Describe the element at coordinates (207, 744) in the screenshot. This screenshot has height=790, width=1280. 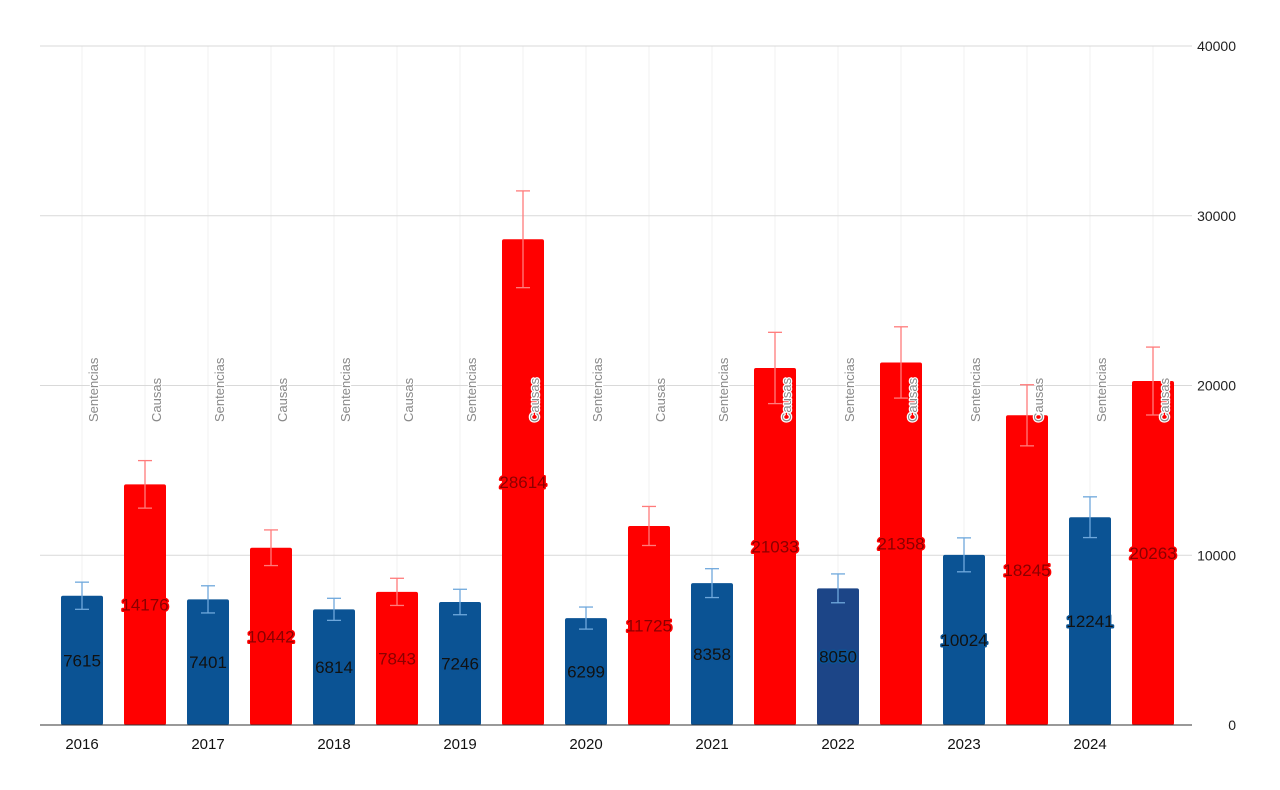
I see `x-tick-label: 2017` at that location.